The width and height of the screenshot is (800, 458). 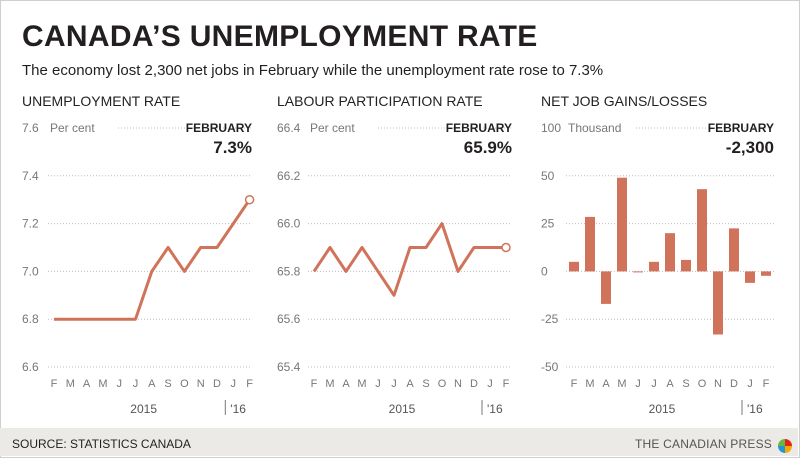 I want to click on chart0-latest-month: FEBRUARY, so click(x=219, y=128).